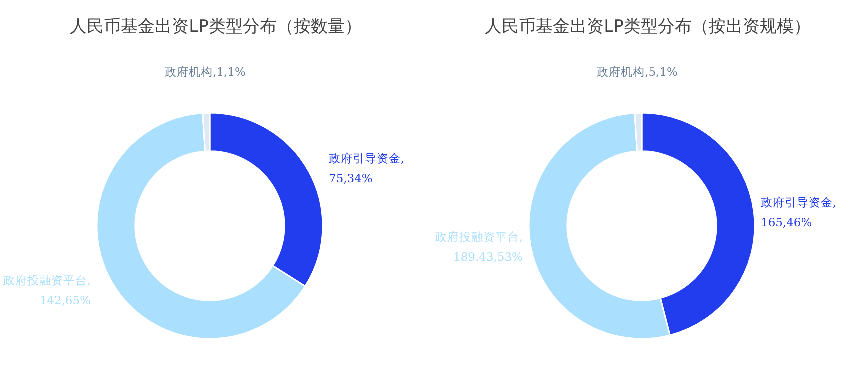 The height and width of the screenshot is (390, 865). What do you see at coordinates (637, 72) in the screenshot?
I see `slice-label: 政府机构,5,1%` at bounding box center [637, 72].